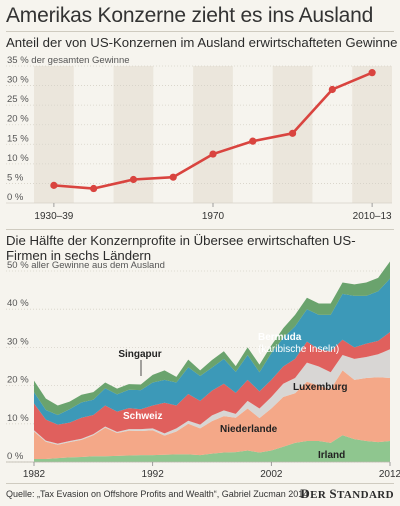 The width and height of the screenshot is (400, 506). I want to click on area-irland, so click(212, 448).